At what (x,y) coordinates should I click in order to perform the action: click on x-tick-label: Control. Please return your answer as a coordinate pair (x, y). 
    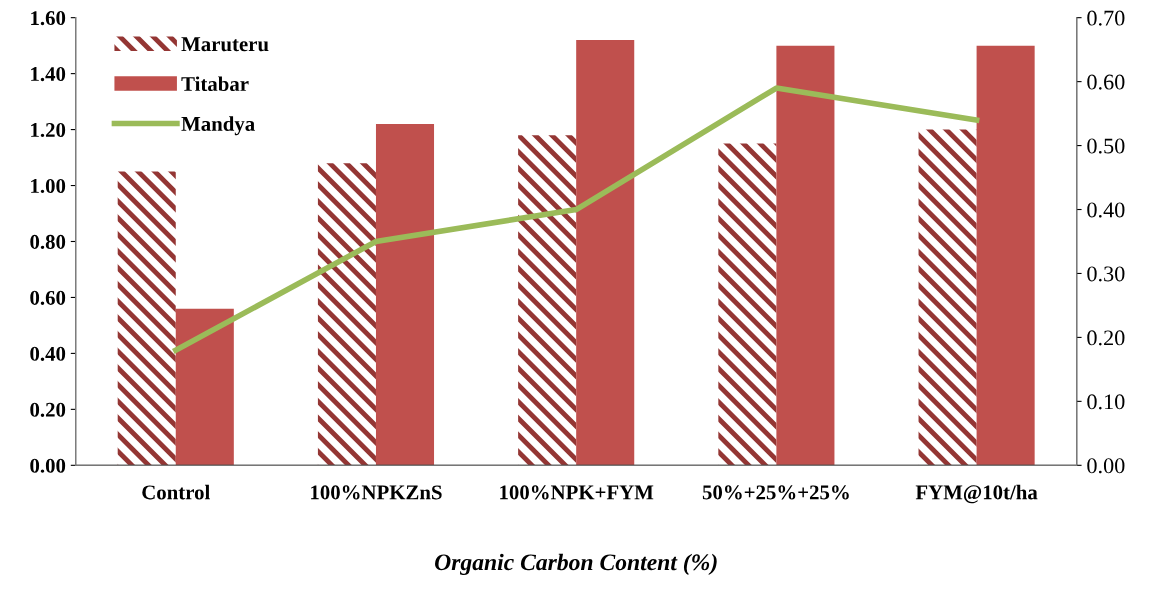
    Looking at the image, I should click on (176, 492).